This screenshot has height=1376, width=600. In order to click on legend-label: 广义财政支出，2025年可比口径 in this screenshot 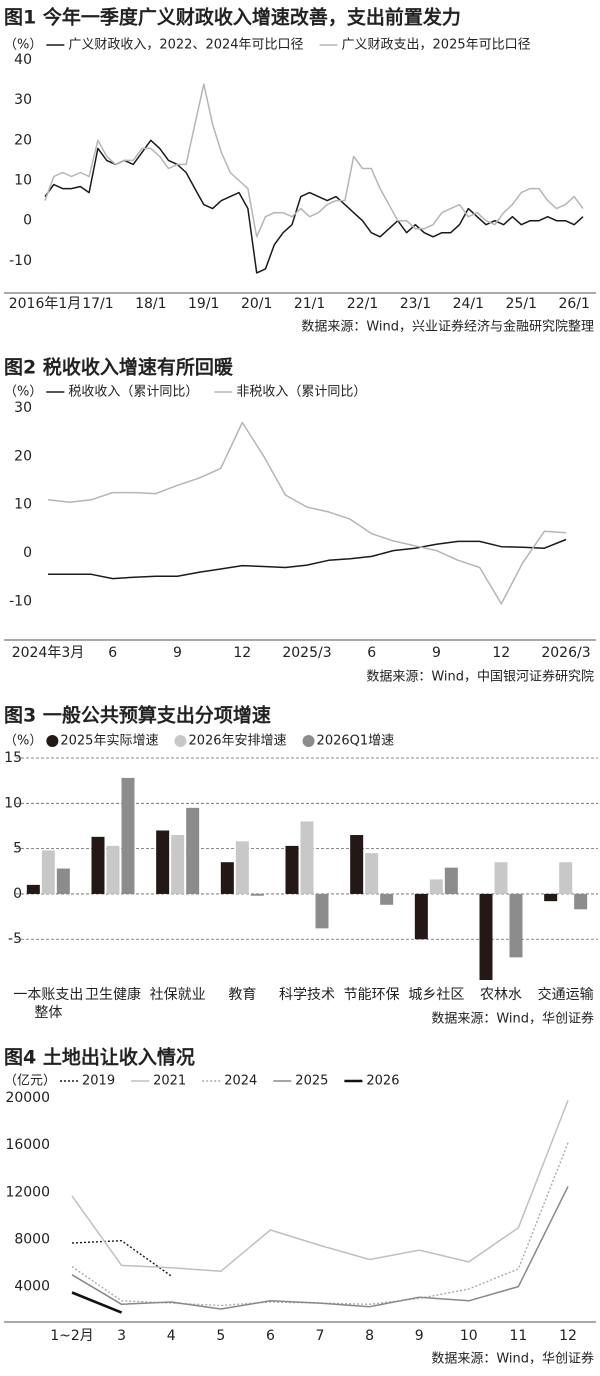, I will do `click(436, 45)`.